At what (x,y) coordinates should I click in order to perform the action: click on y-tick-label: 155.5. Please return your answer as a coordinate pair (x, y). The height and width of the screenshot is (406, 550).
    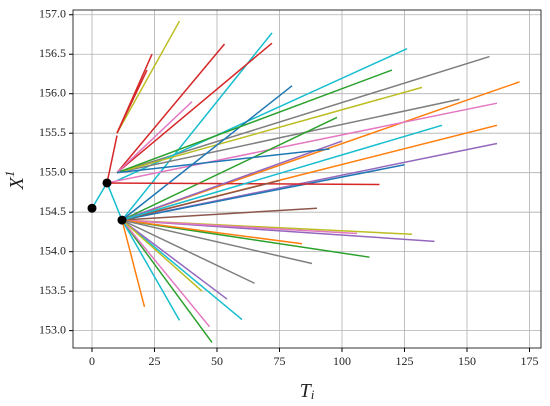
    Looking at the image, I should click on (52, 132).